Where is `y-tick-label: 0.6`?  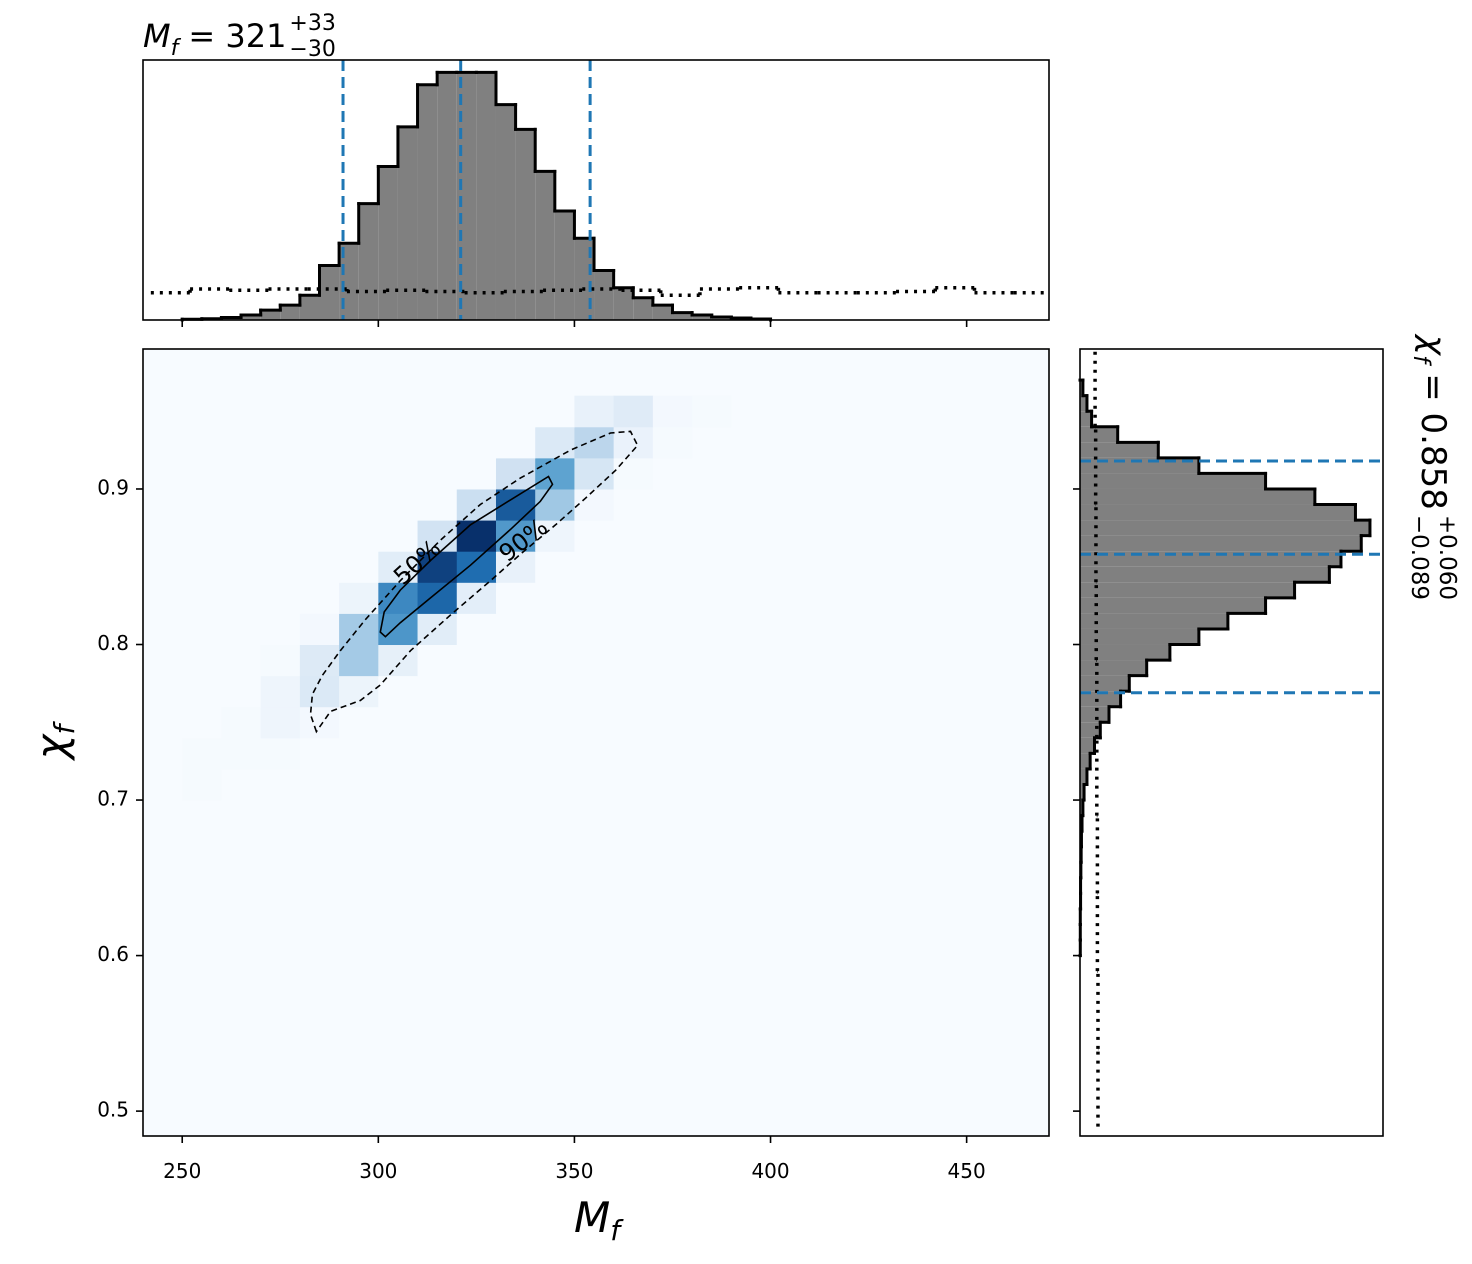
y-tick-label: 0.6 is located at coordinates (113, 954).